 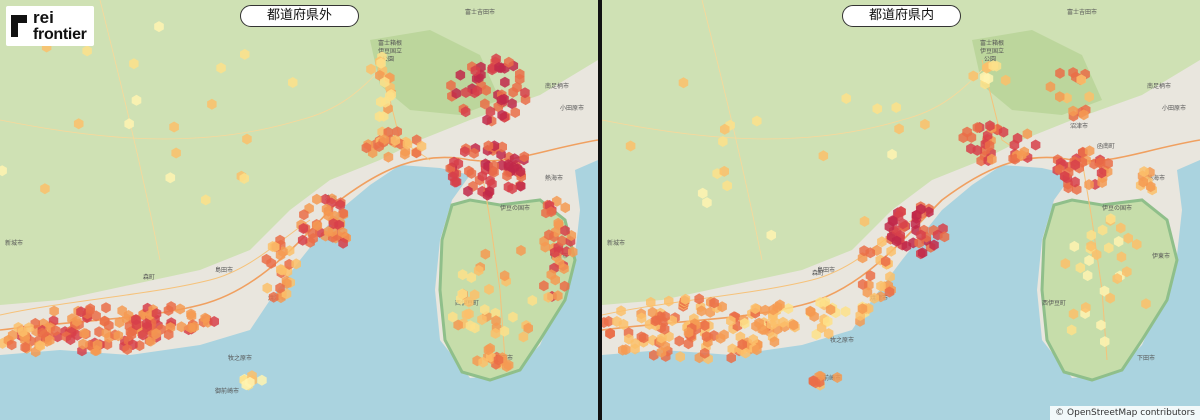 What do you see at coordinates (792, 104) in the screenshot?
I see `minor-road` at bounding box center [792, 104].